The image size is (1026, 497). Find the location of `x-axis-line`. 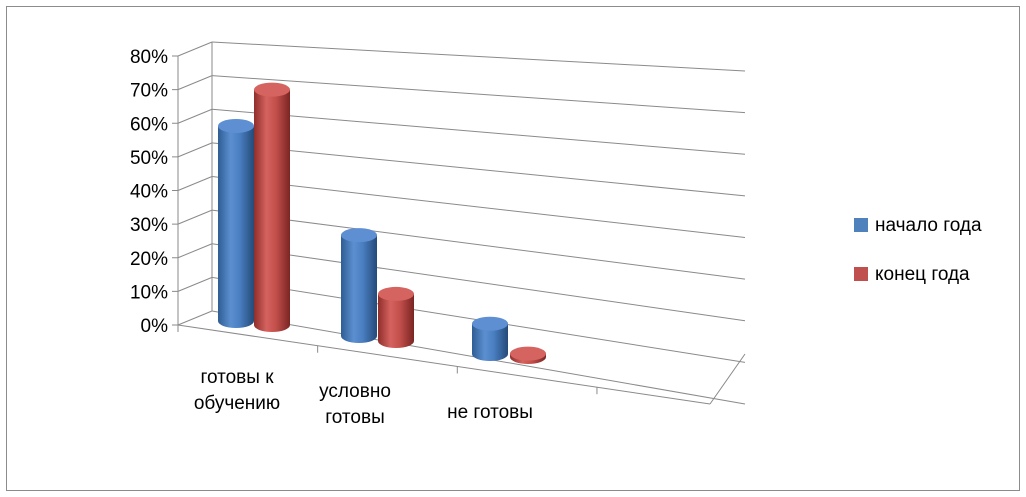

x-axis-line is located at coordinates (444, 364).